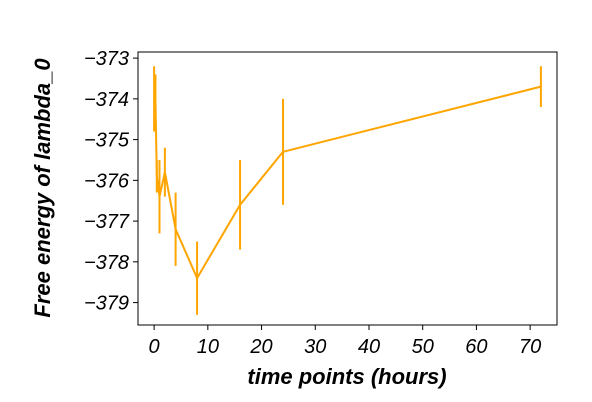  I want to click on x-axis-label: time points (hours), so click(346, 376).